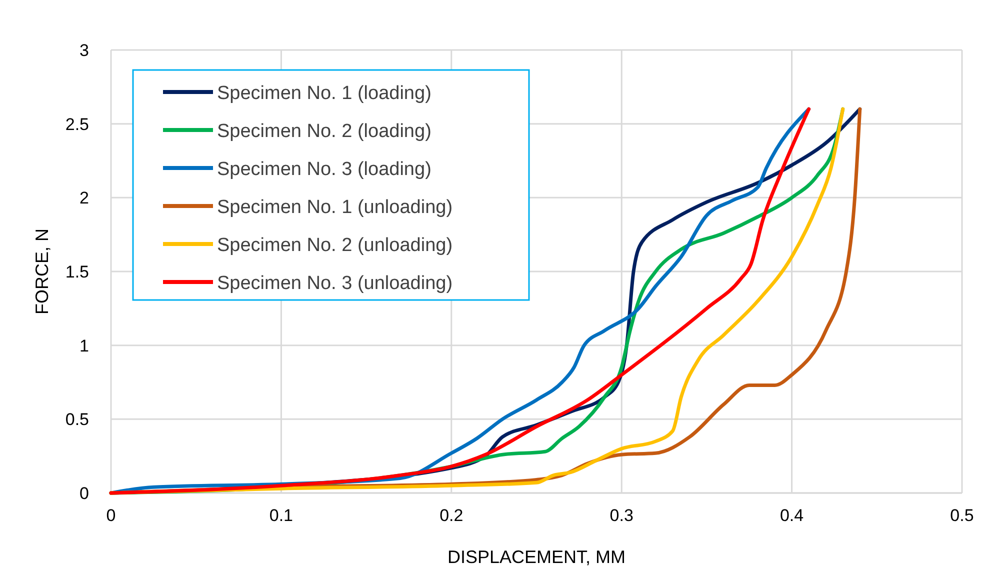  Describe the element at coordinates (324, 131) in the screenshot. I see `legend-label: Specimen No. 2 (loading)` at that location.